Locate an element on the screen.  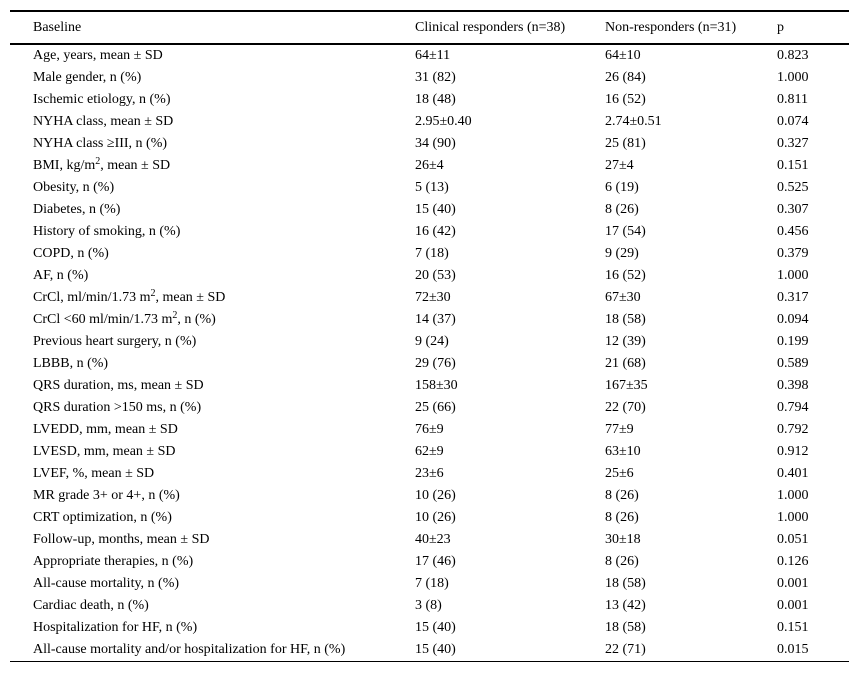
table-row: Obesity, n (%) 5 (13) 6 (19) 0.525 is located at coordinates (429, 188).